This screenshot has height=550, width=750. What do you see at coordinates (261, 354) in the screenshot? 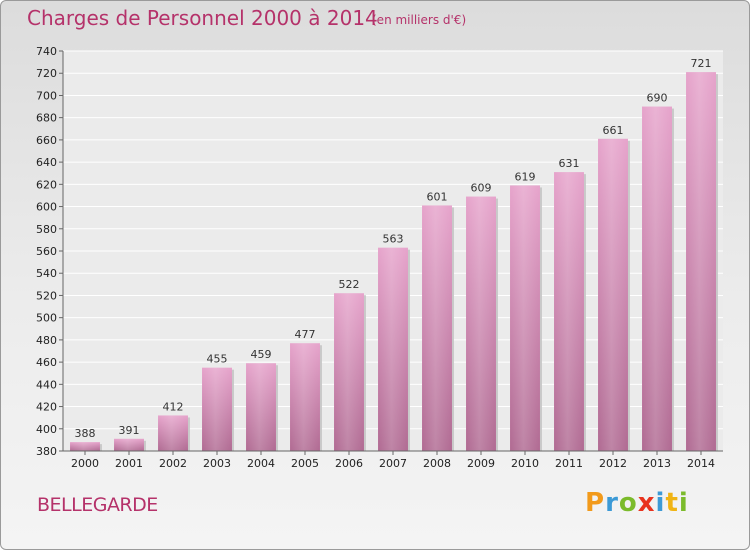
I see `data-label: 459` at bounding box center [261, 354].